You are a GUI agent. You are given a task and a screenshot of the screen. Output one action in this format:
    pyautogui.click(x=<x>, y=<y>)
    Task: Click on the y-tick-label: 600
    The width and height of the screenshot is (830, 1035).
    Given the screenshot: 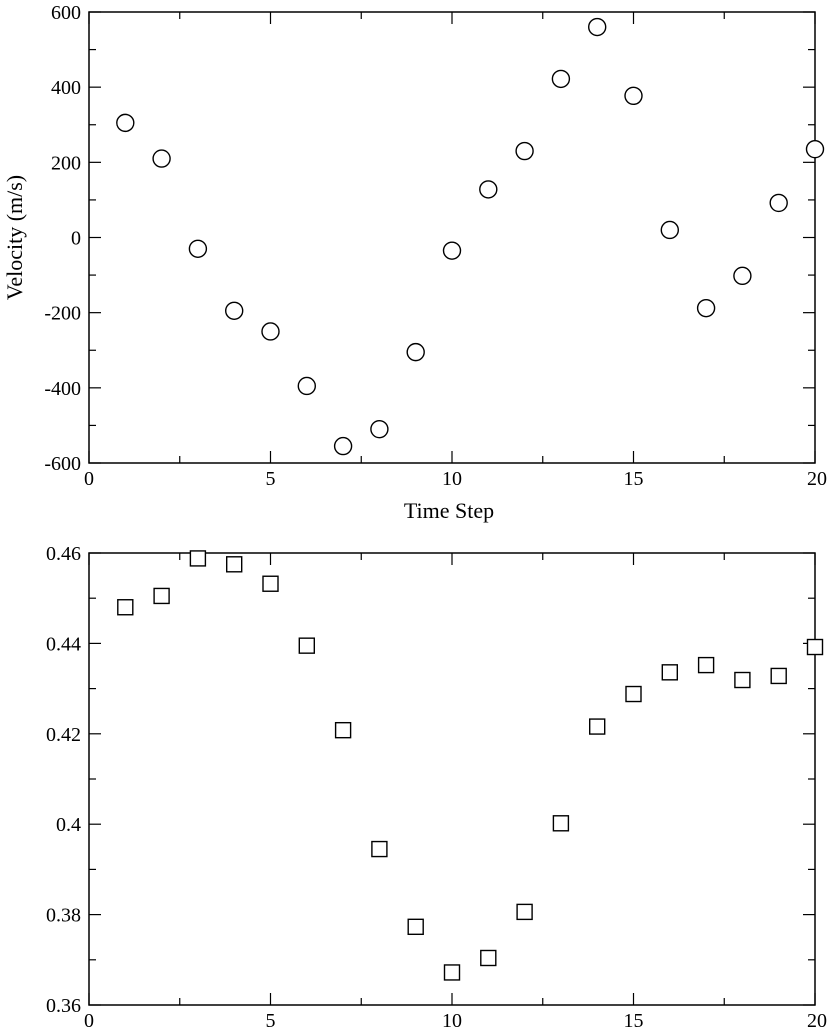 What is the action you would take?
    pyautogui.click(x=66, y=13)
    